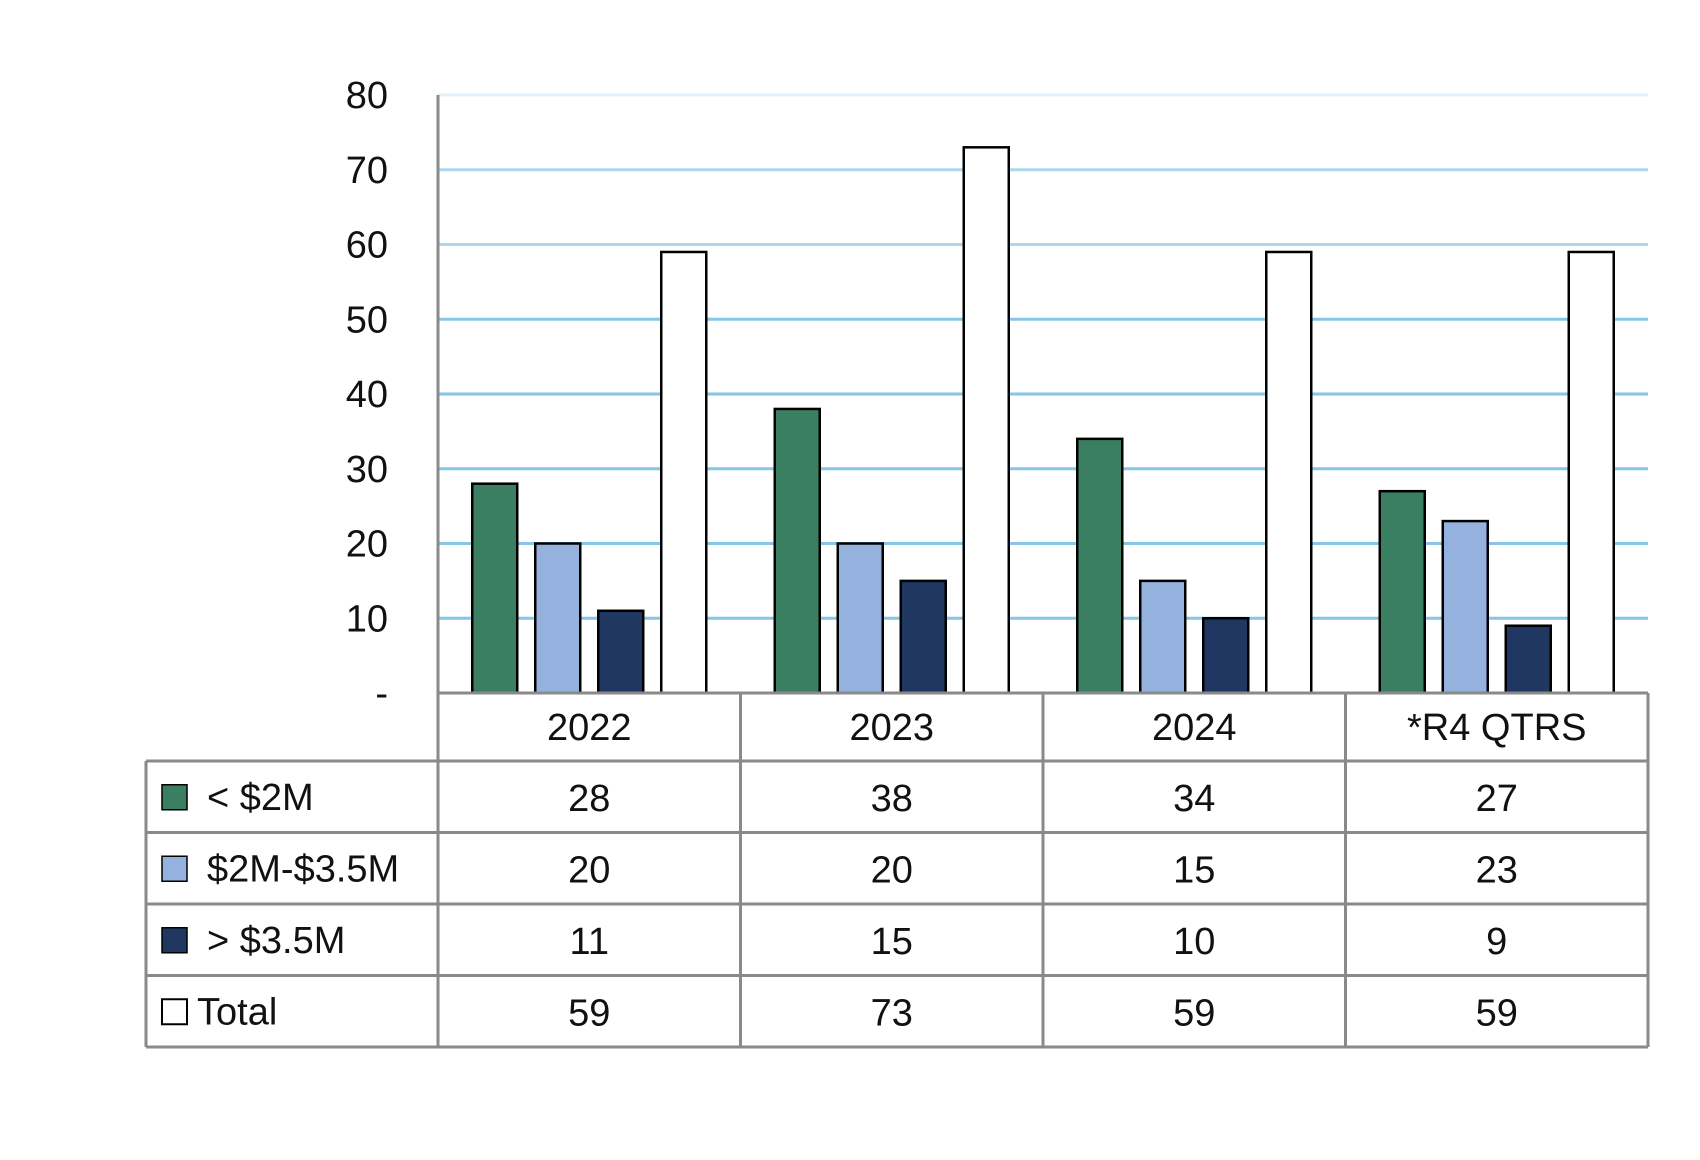 Image resolution: width=1700 pixels, height=1160 pixels. I want to click on data-table-value: 38, so click(892, 799).